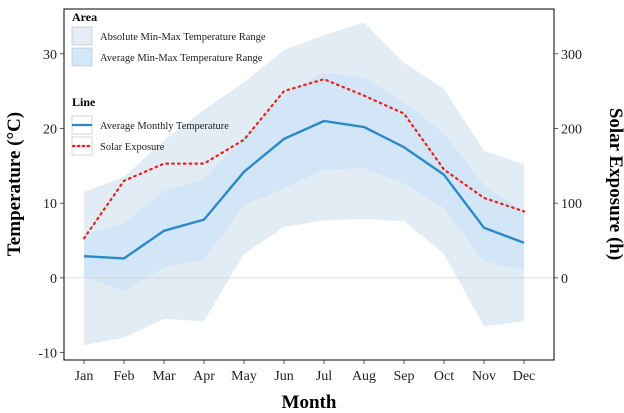 Image resolution: width=624 pixels, height=413 pixels. Describe the element at coordinates (53, 279) in the screenshot. I see `y-tick-label-0: 0` at that location.